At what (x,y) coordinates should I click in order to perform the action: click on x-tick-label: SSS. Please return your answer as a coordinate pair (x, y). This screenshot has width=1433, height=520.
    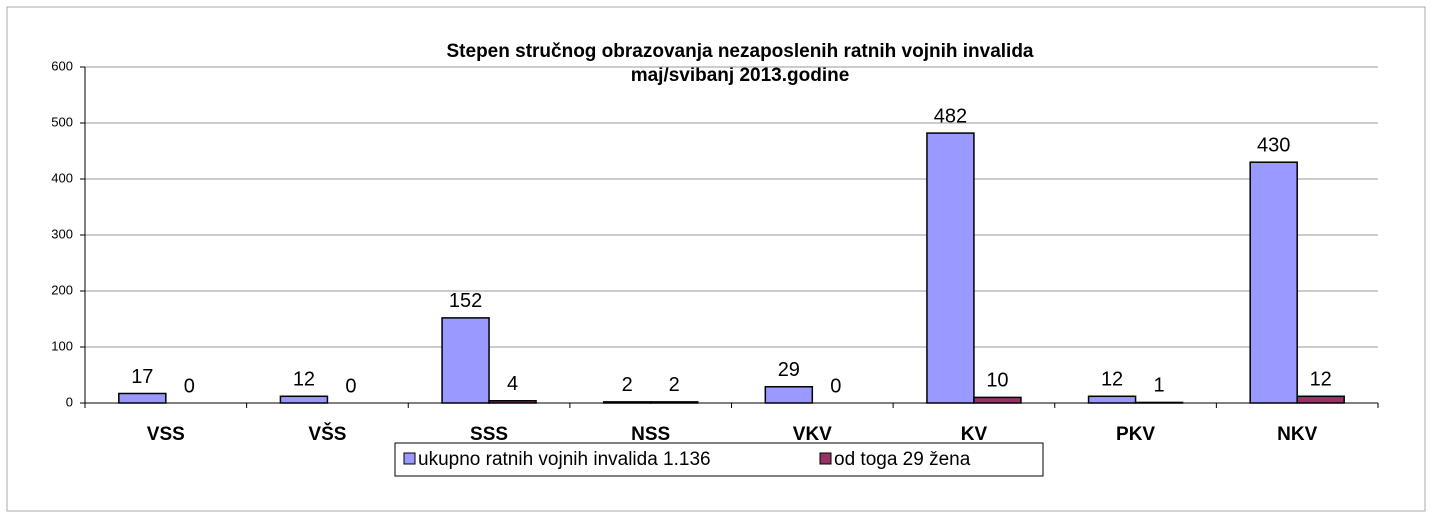
    Looking at the image, I should click on (489, 434).